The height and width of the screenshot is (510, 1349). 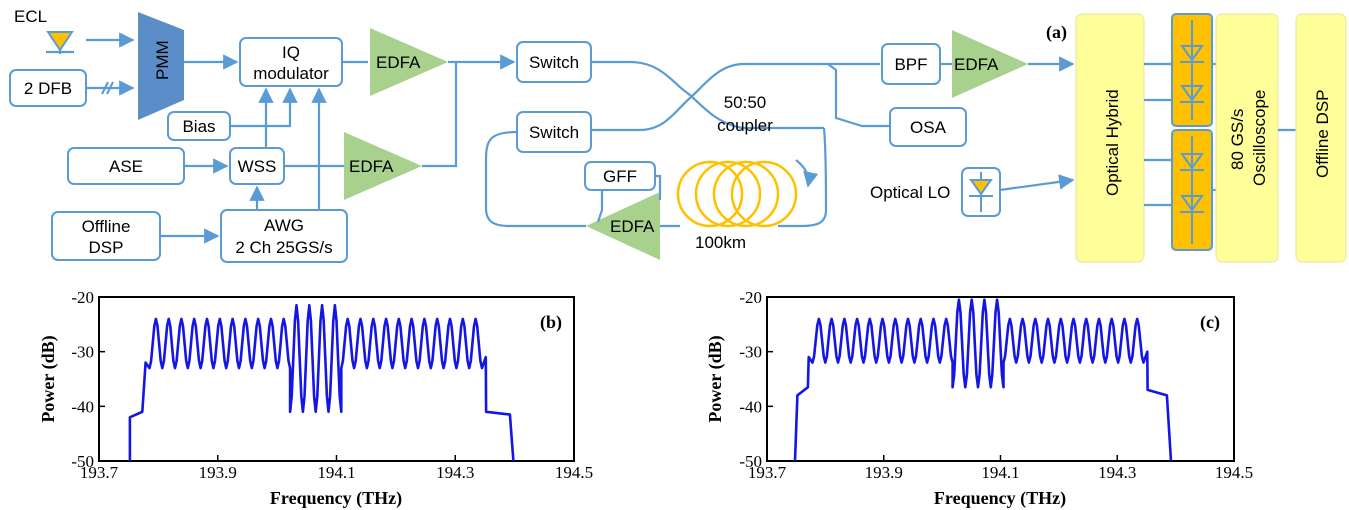 I want to click on y-ticks-c: -20 -30 -40 -50, so click(x=756, y=379).